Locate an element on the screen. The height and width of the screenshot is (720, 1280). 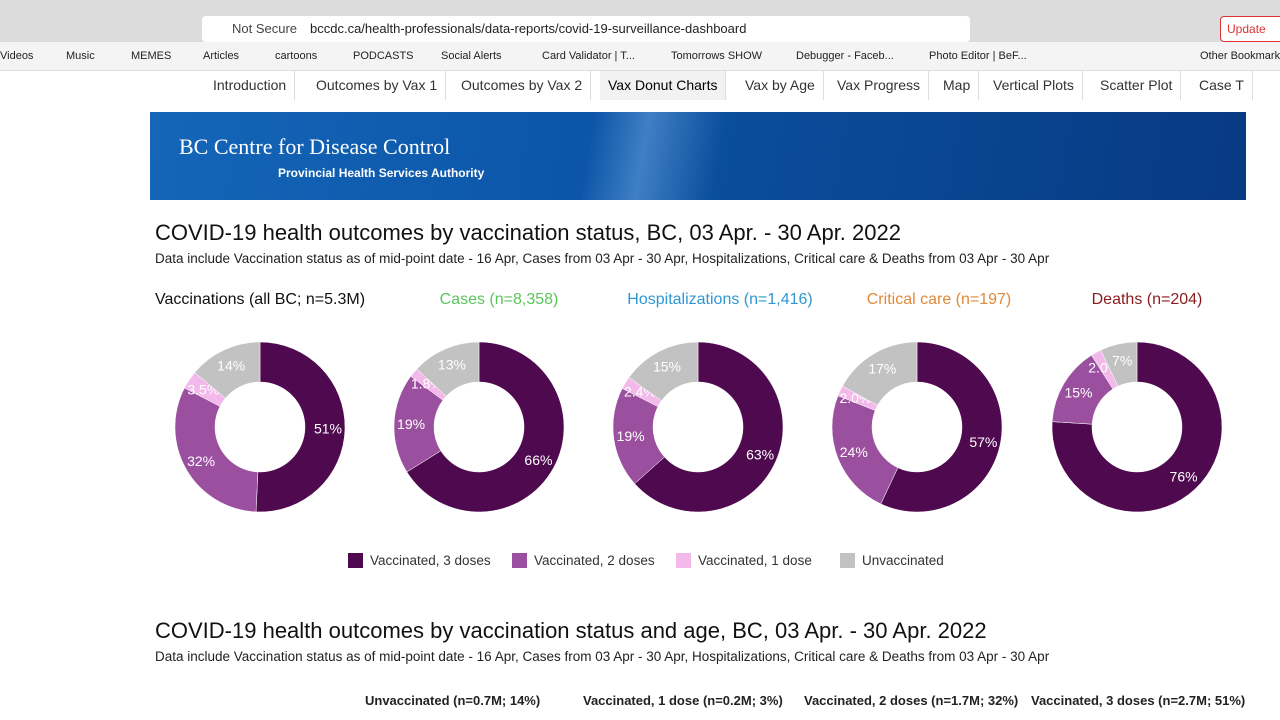
data-label: 57% is located at coordinates (983, 442).